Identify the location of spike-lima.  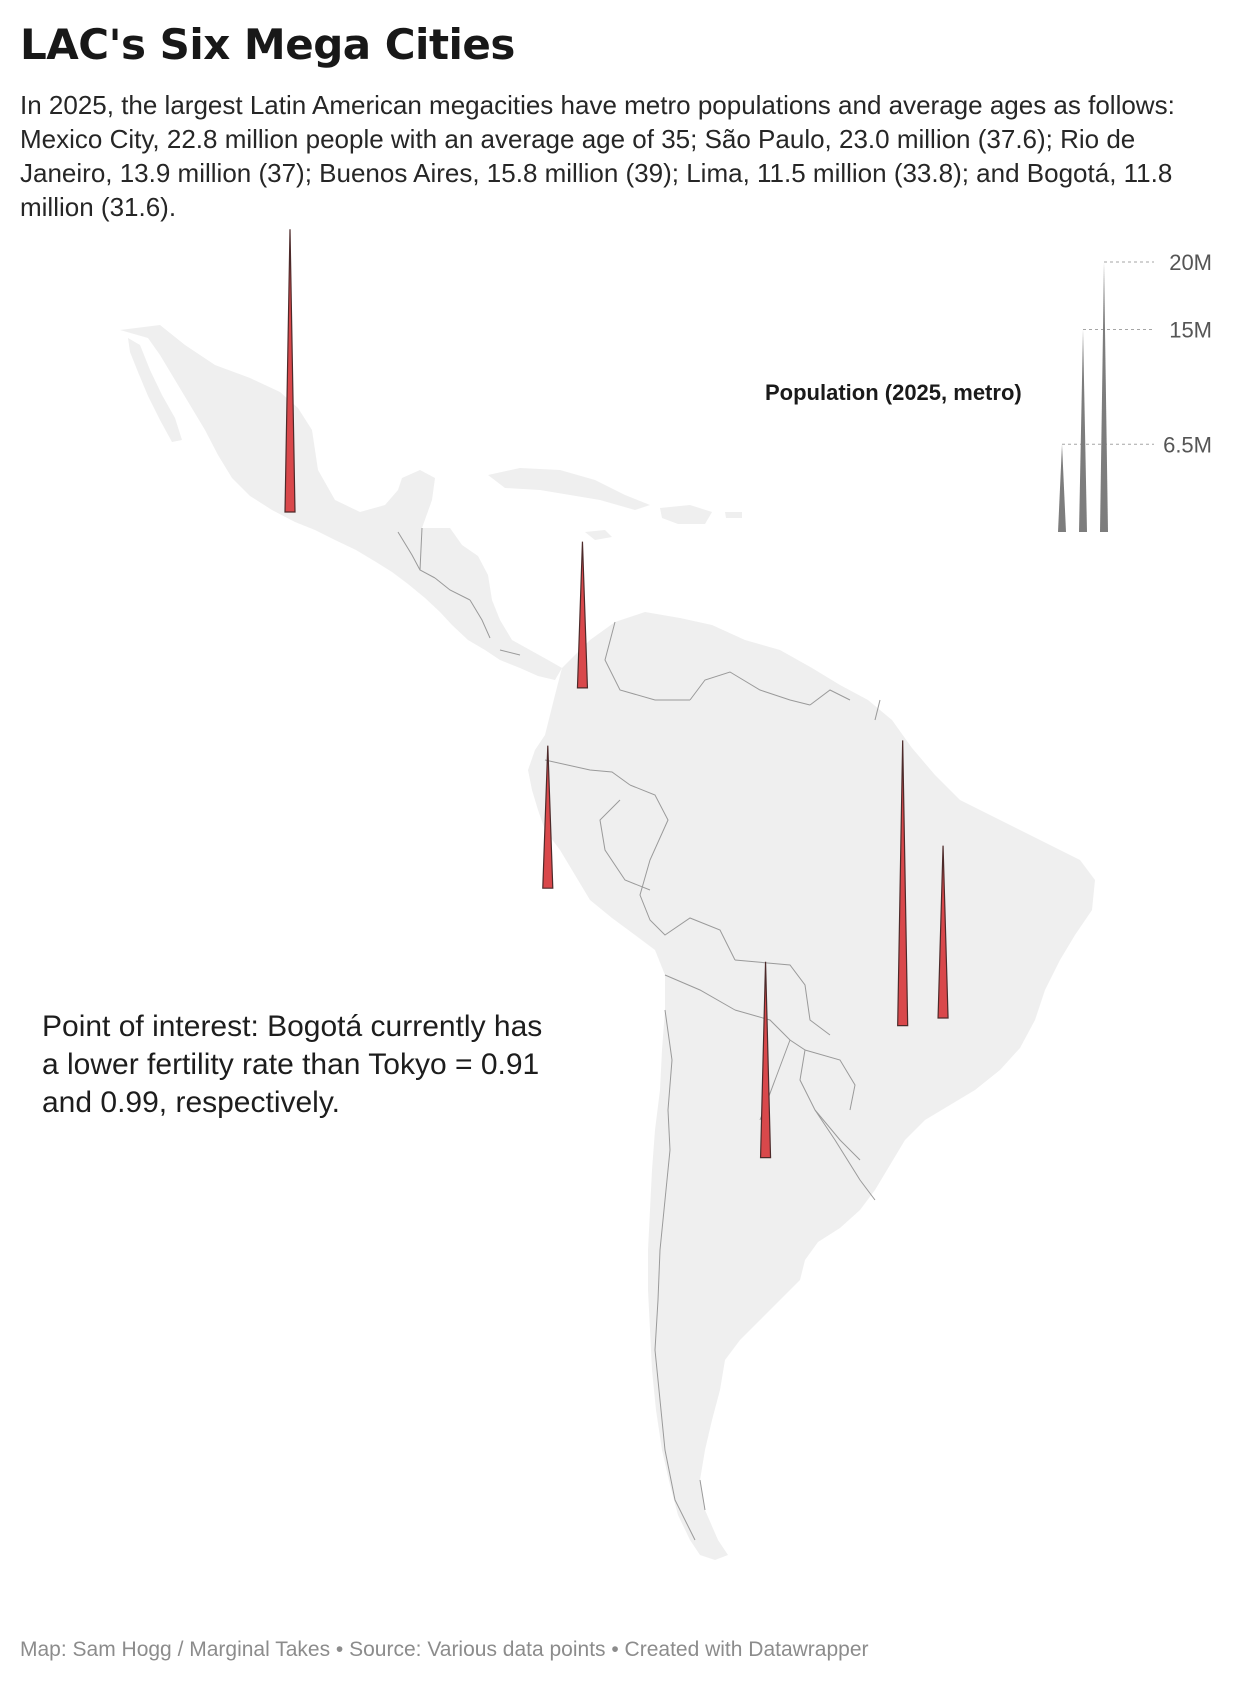
(548, 817).